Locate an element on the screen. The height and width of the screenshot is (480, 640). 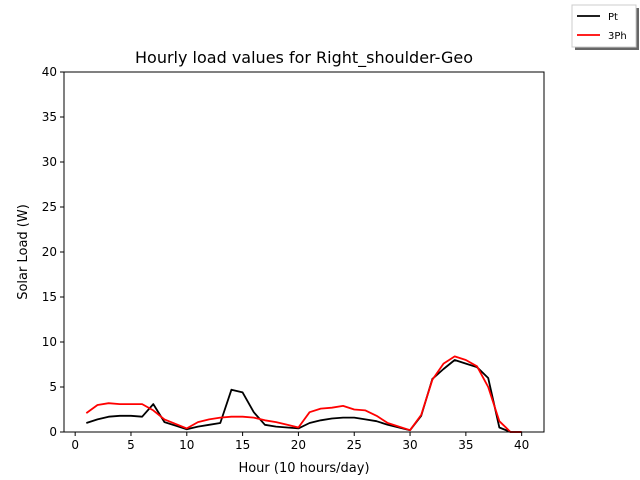
x-tick-label: 35 is located at coordinates (465, 445).